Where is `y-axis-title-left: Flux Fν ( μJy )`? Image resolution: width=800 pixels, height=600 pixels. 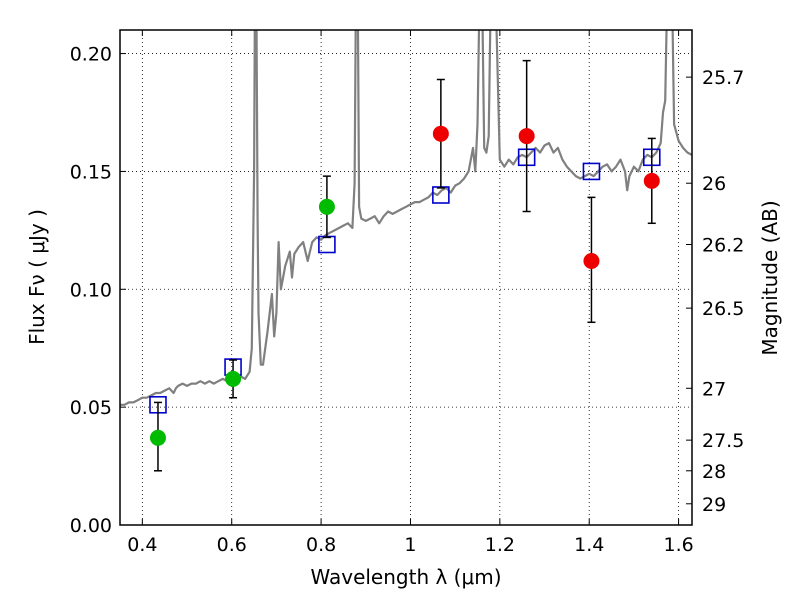 y-axis-title-left: Flux Fν ( μJy ) is located at coordinates (37, 277).